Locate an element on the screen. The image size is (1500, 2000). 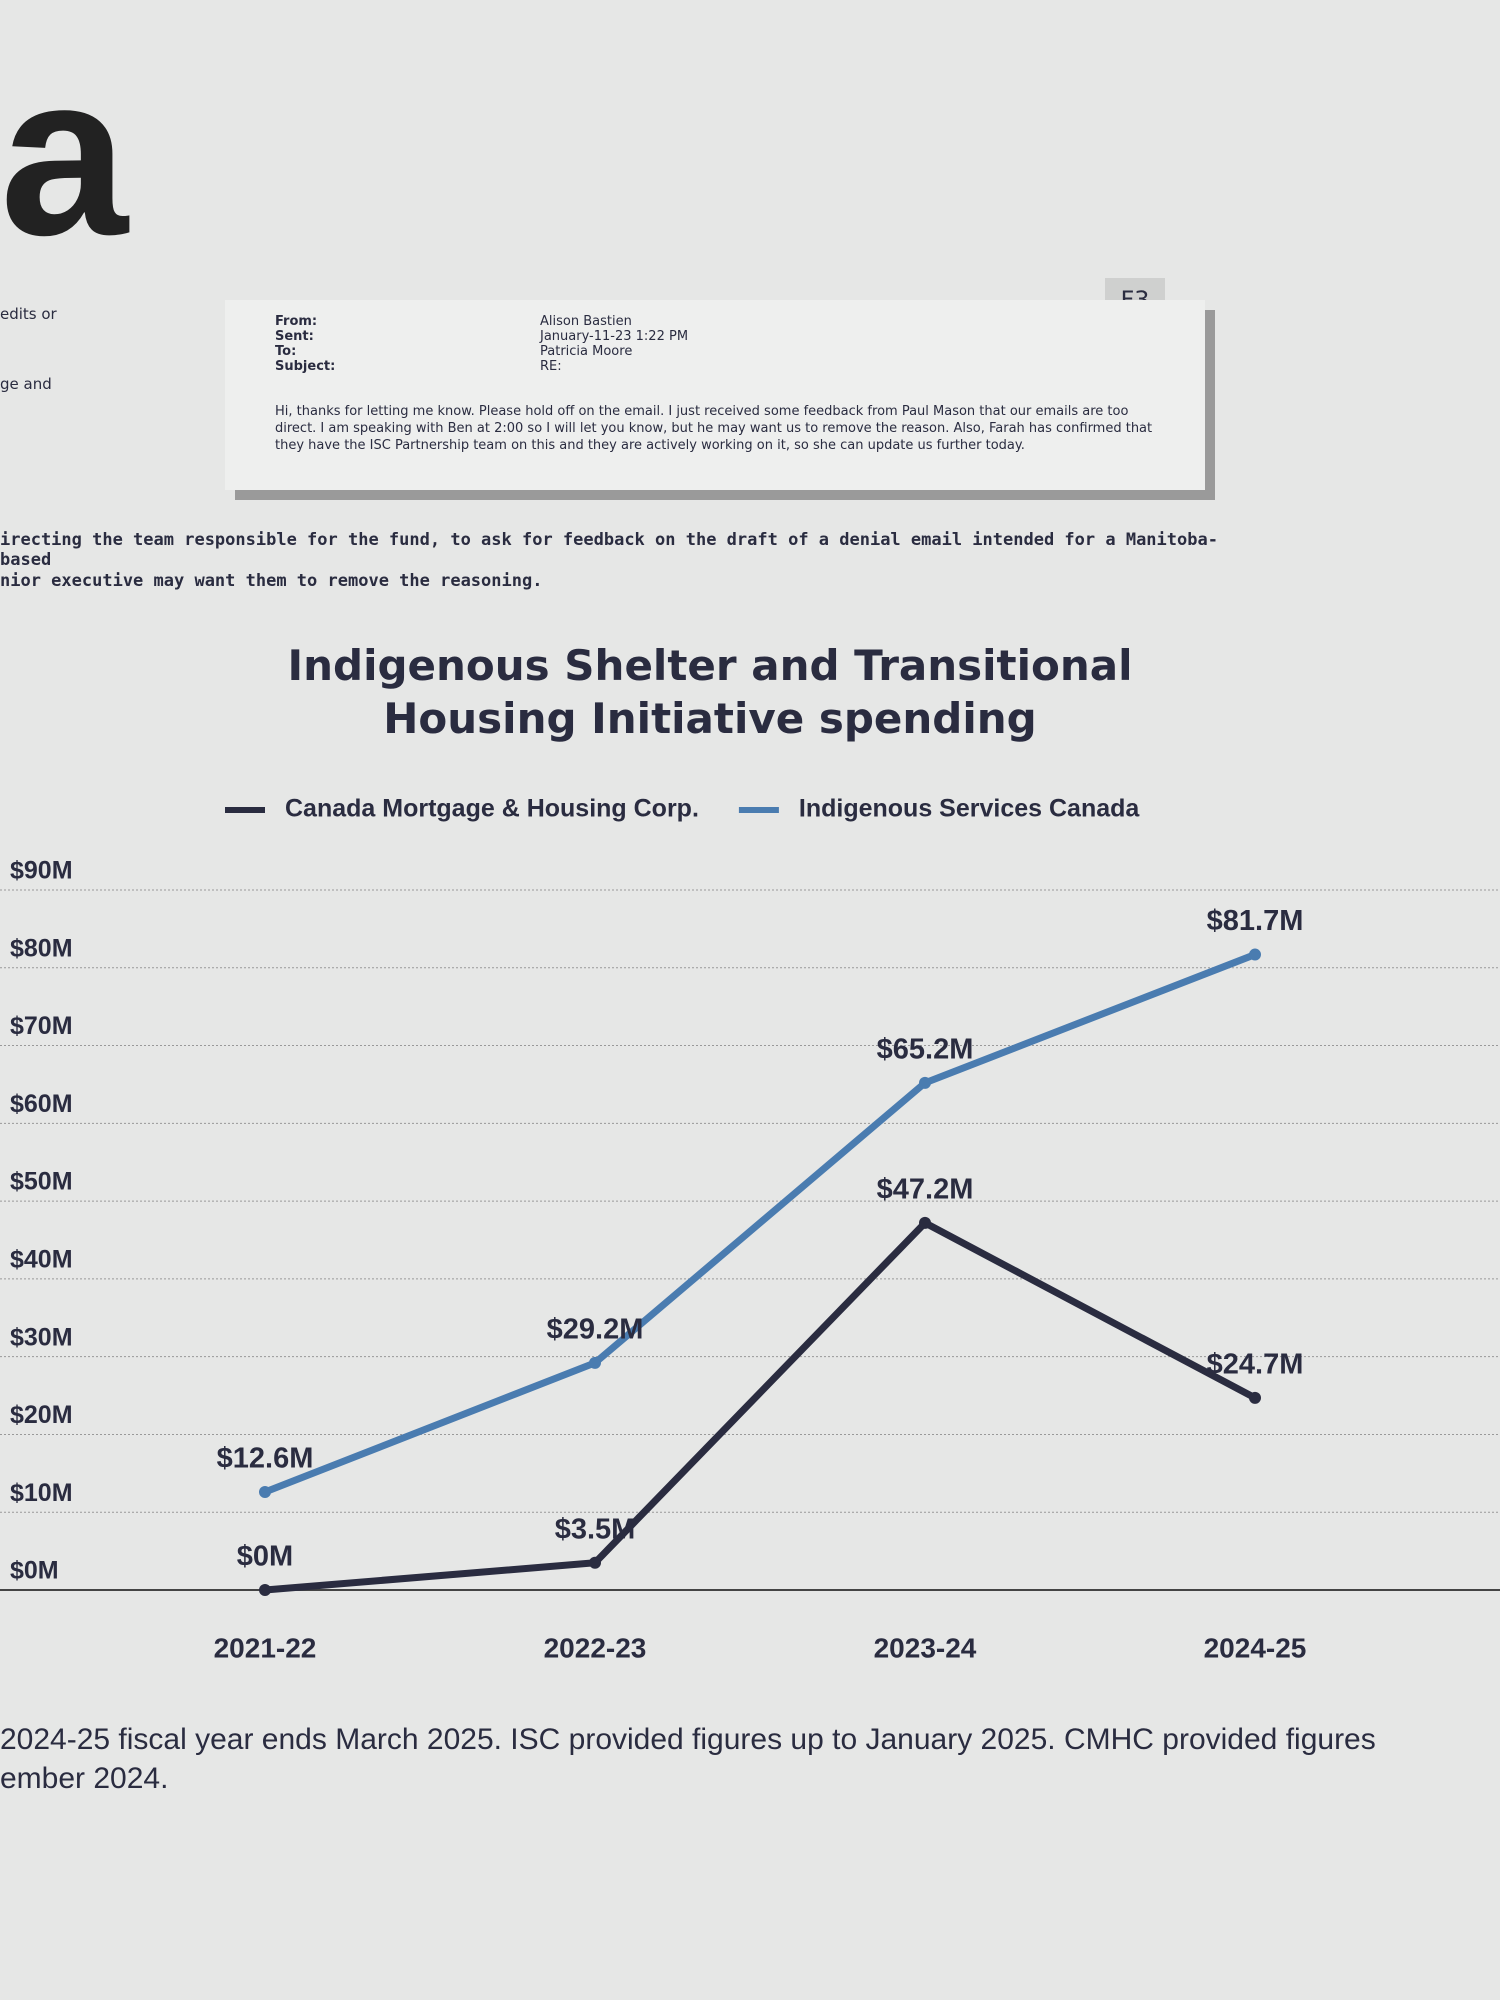
data-label: $29.2M is located at coordinates (595, 1330).